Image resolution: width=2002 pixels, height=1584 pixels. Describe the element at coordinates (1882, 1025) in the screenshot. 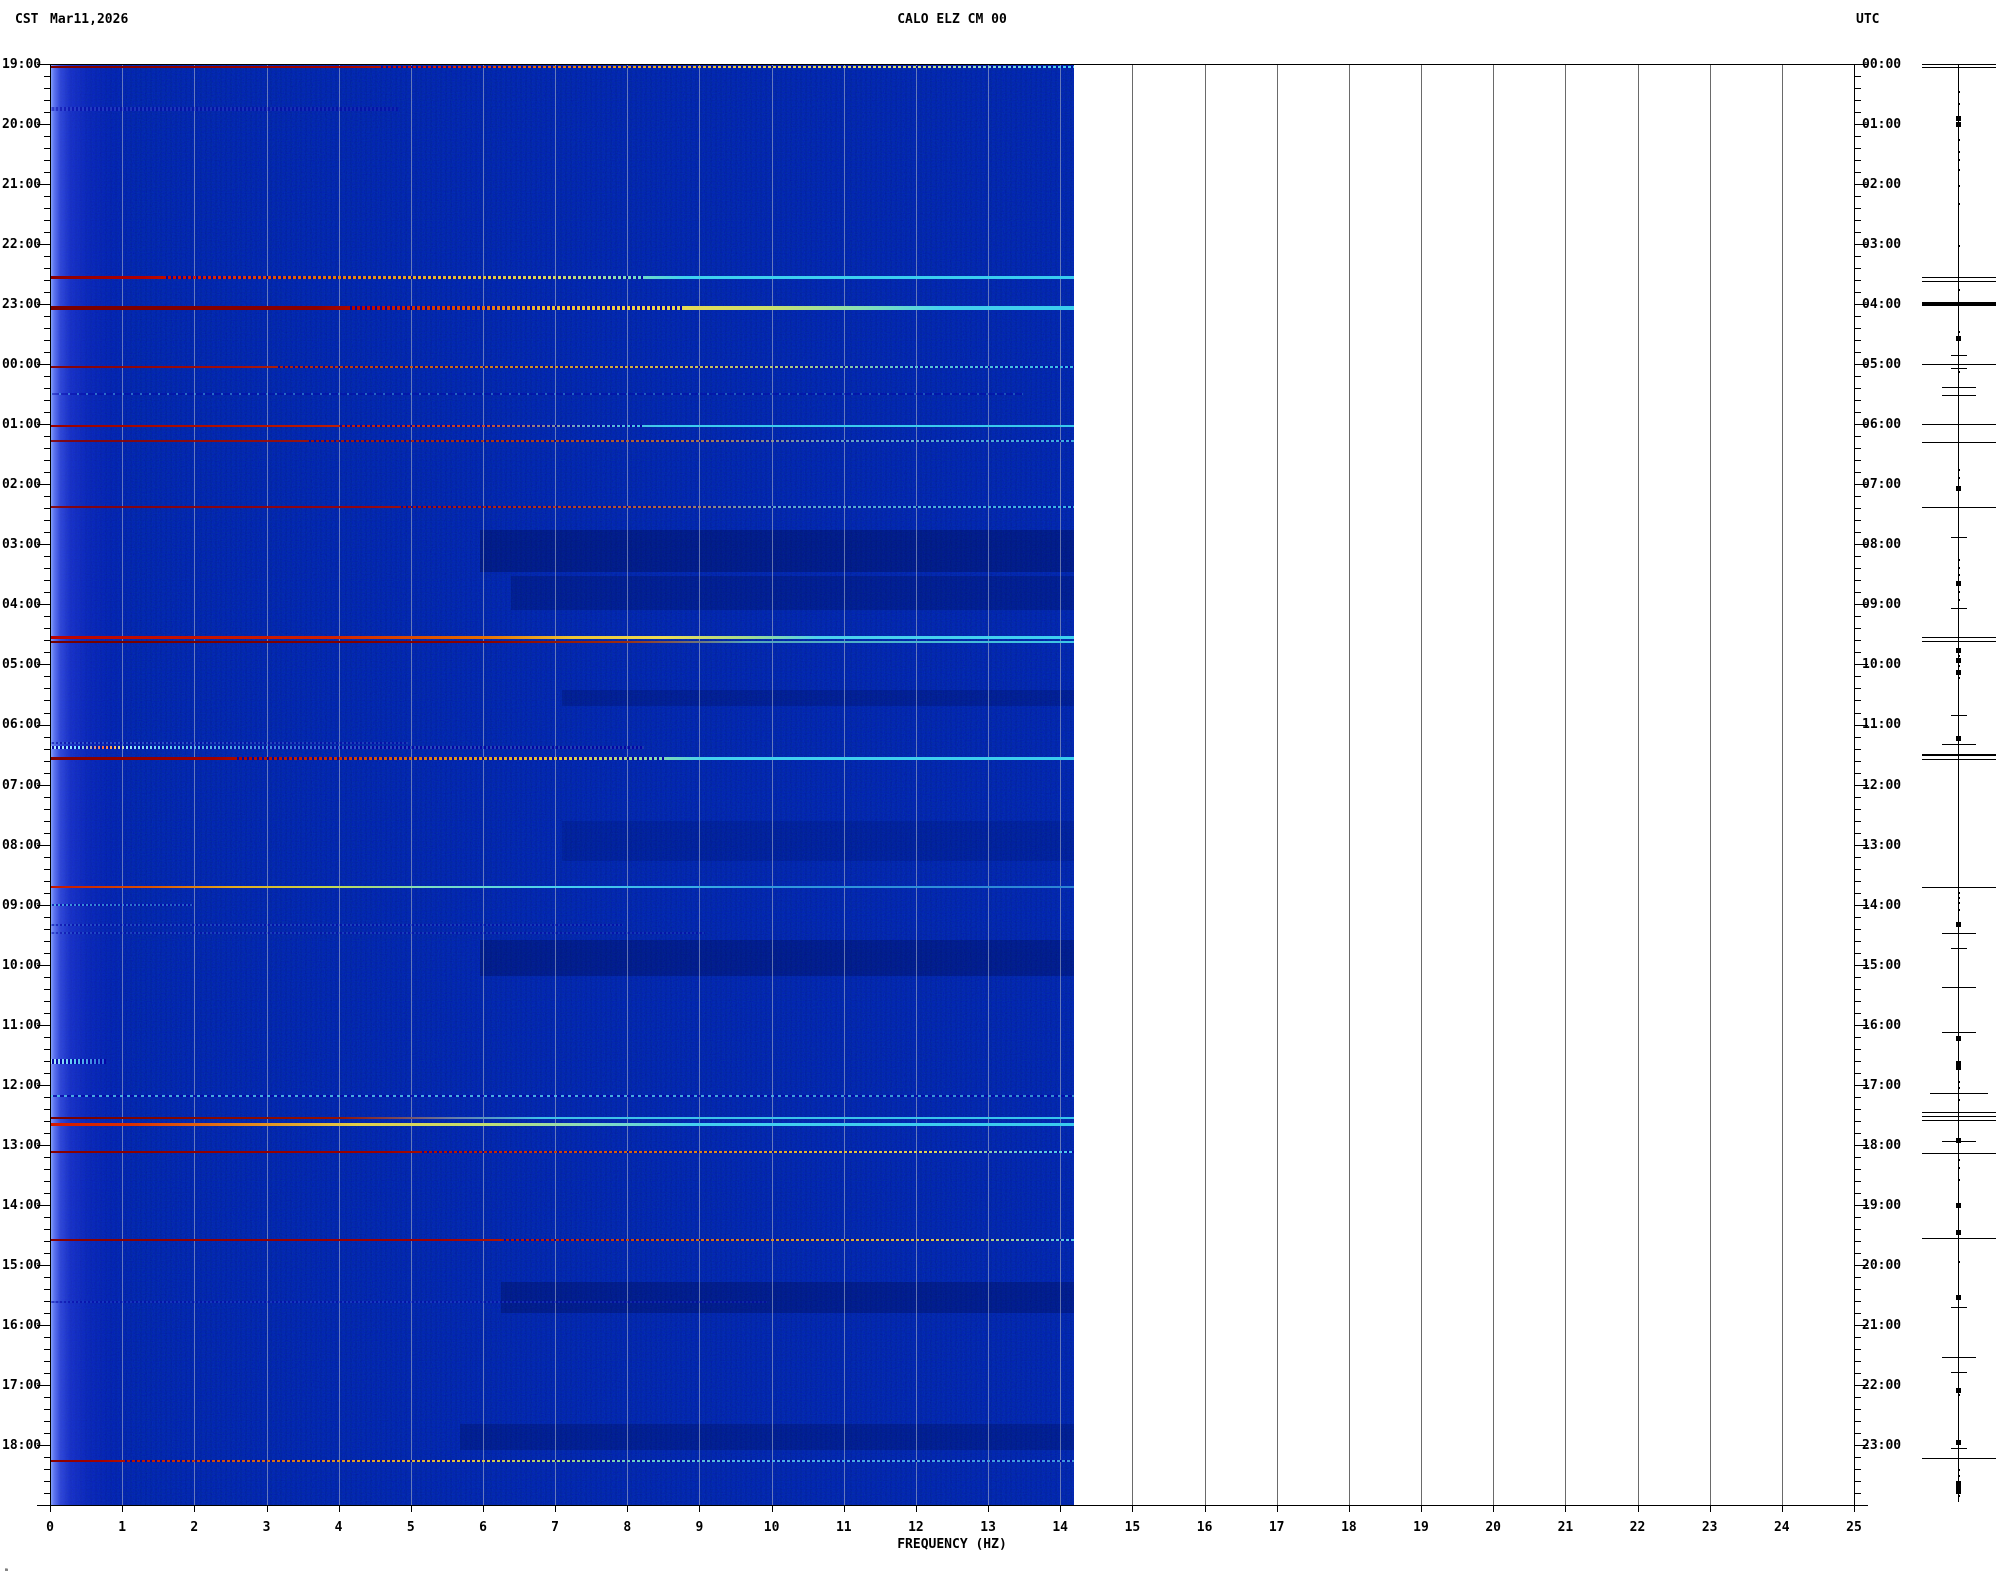

I see `right-time-label: 16:00` at that location.